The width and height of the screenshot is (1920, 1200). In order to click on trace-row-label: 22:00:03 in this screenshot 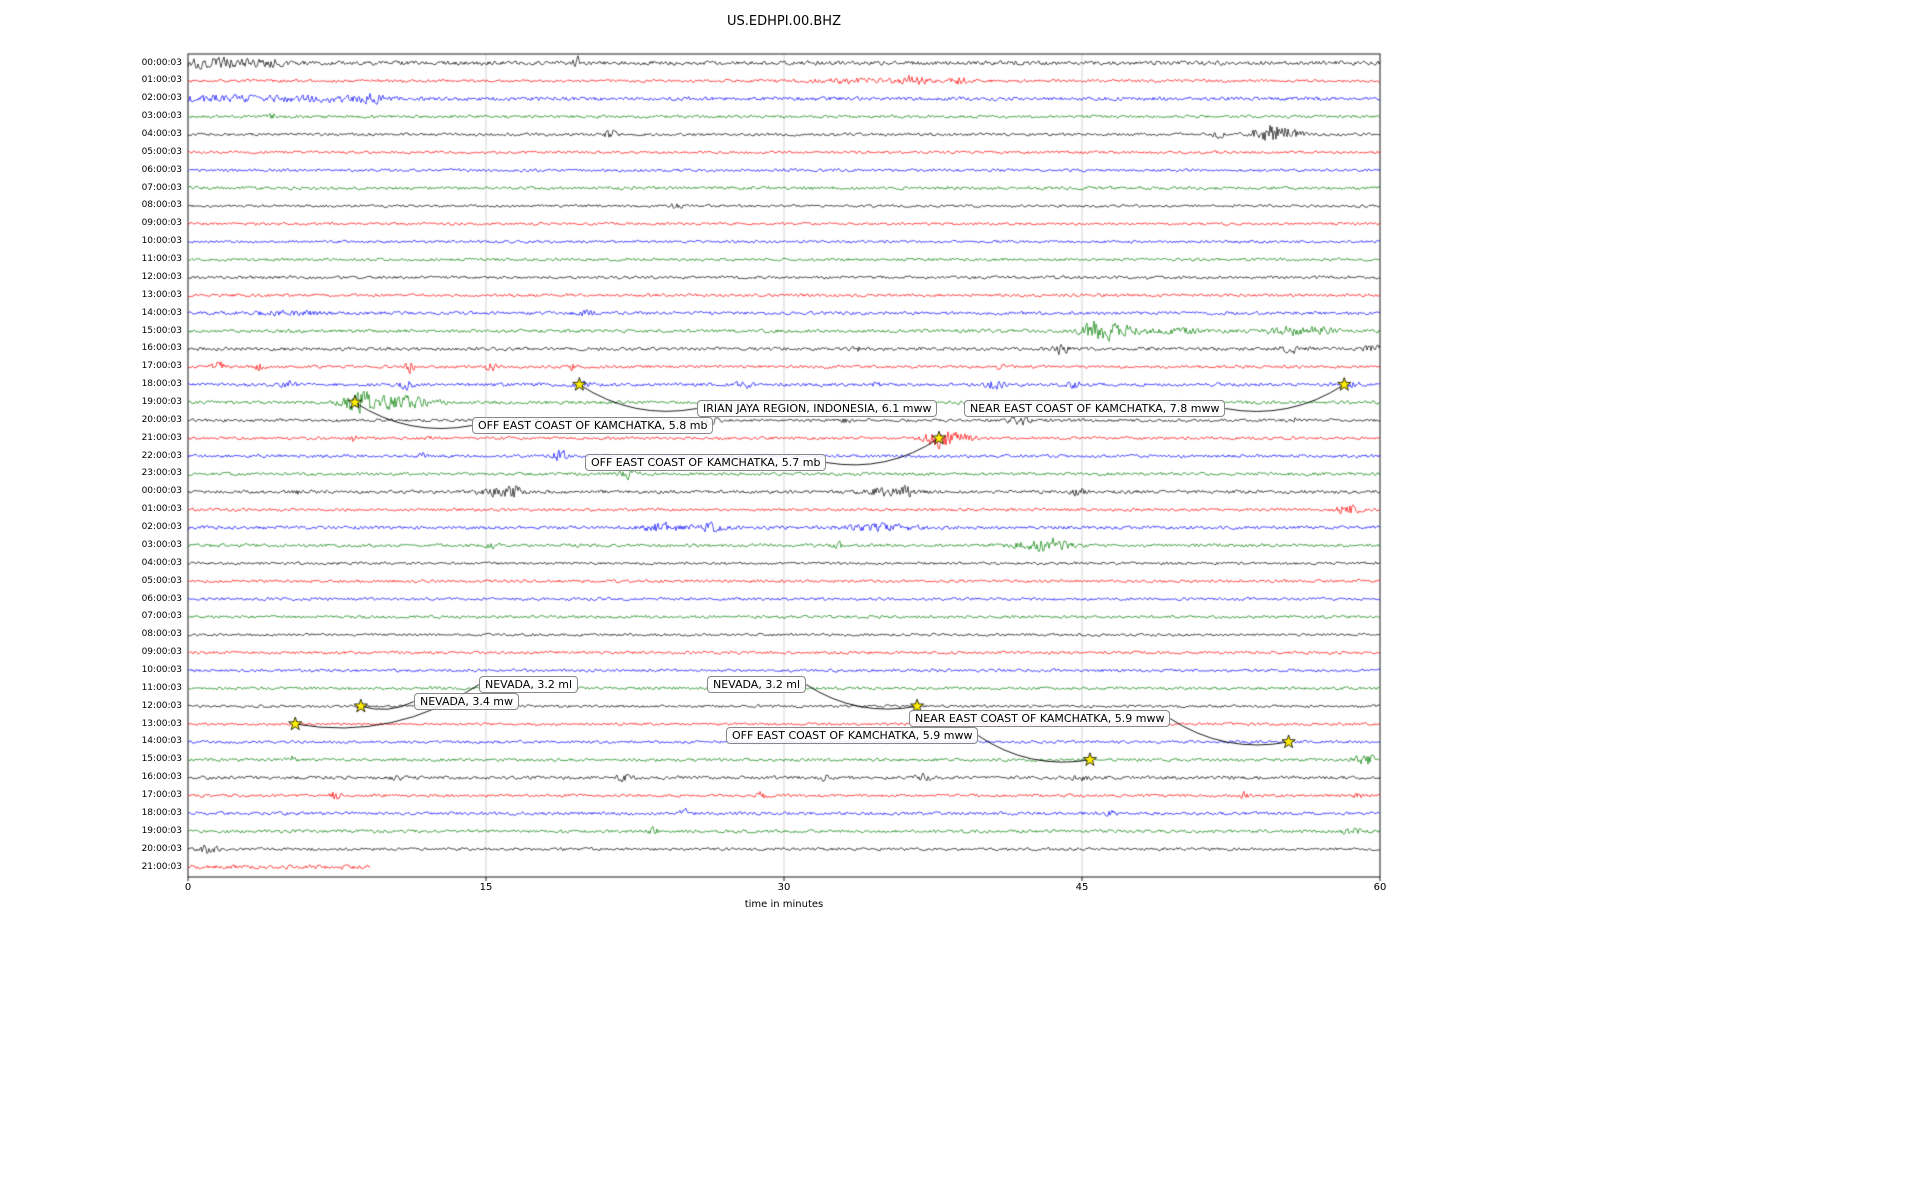, I will do `click(161, 455)`.